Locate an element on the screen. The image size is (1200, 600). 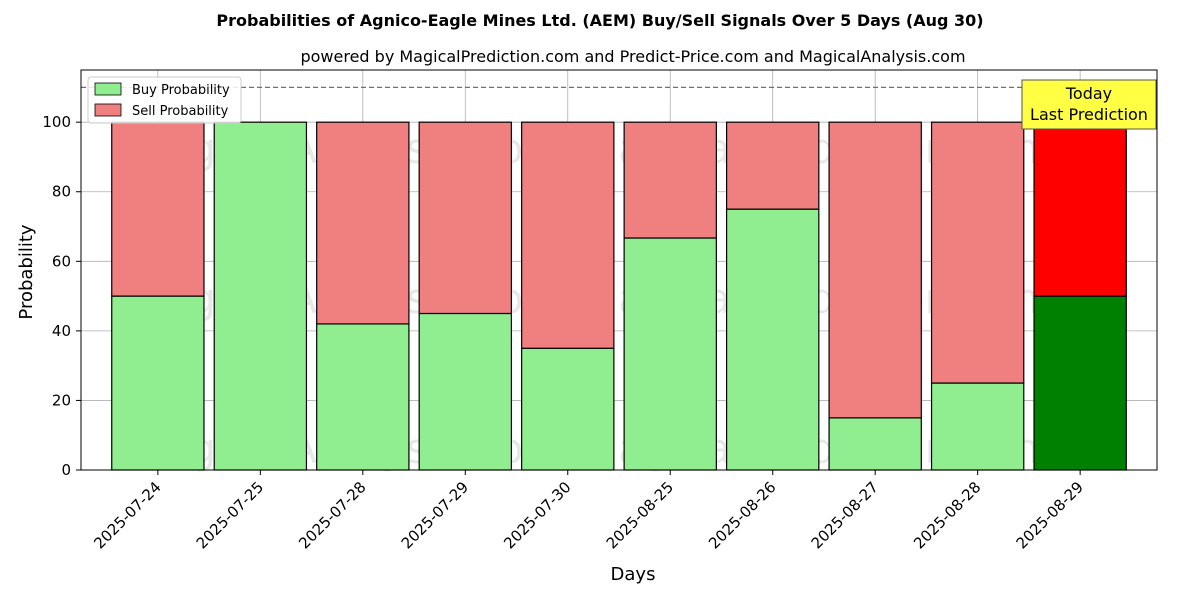
x-axis-label: Days is located at coordinates (633, 574).